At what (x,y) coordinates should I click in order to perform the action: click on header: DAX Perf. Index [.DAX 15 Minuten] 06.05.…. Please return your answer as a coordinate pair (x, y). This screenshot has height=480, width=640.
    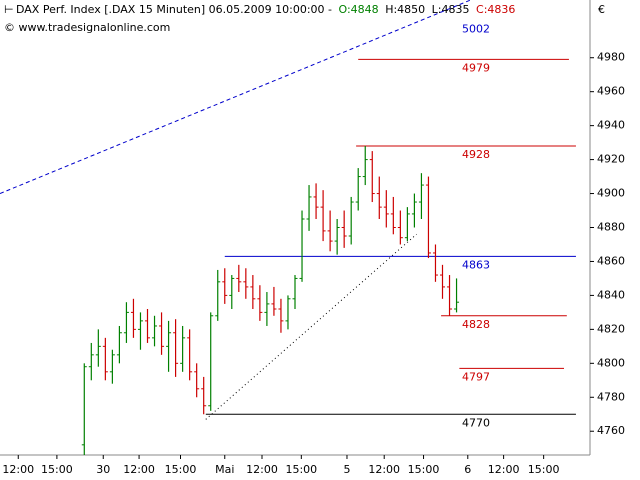
    Looking at the image, I should click on (265, 9).